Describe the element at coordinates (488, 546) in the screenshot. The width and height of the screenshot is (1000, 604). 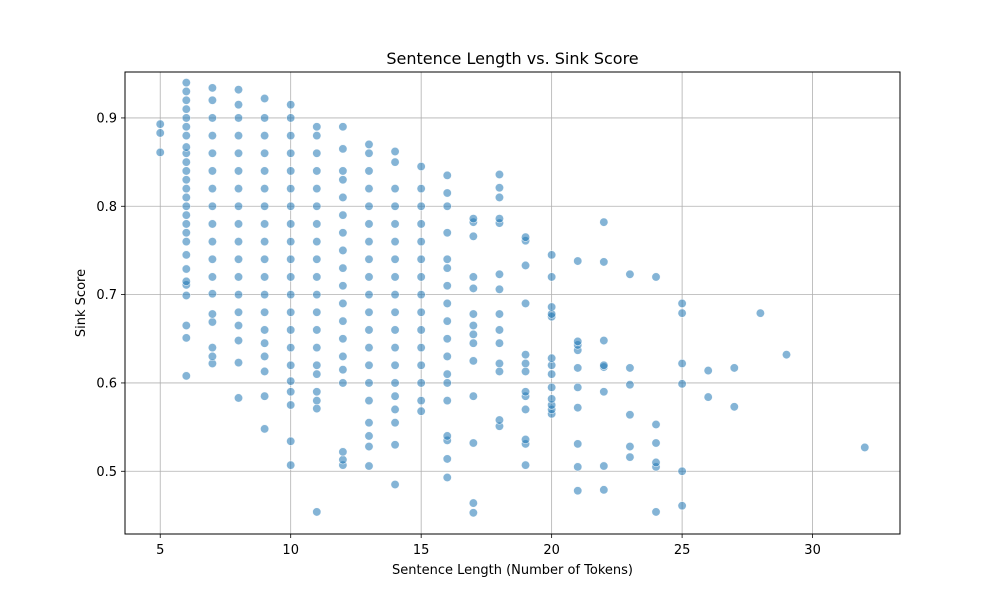
I see `x-axis-ticks: 5 10 15 20 25 30` at that location.